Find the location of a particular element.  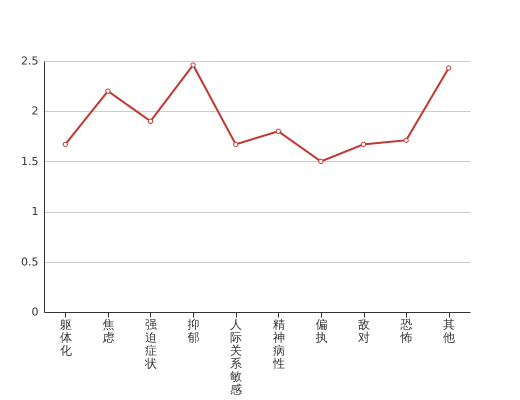

x-tick-label: 敌对 is located at coordinates (364, 331).